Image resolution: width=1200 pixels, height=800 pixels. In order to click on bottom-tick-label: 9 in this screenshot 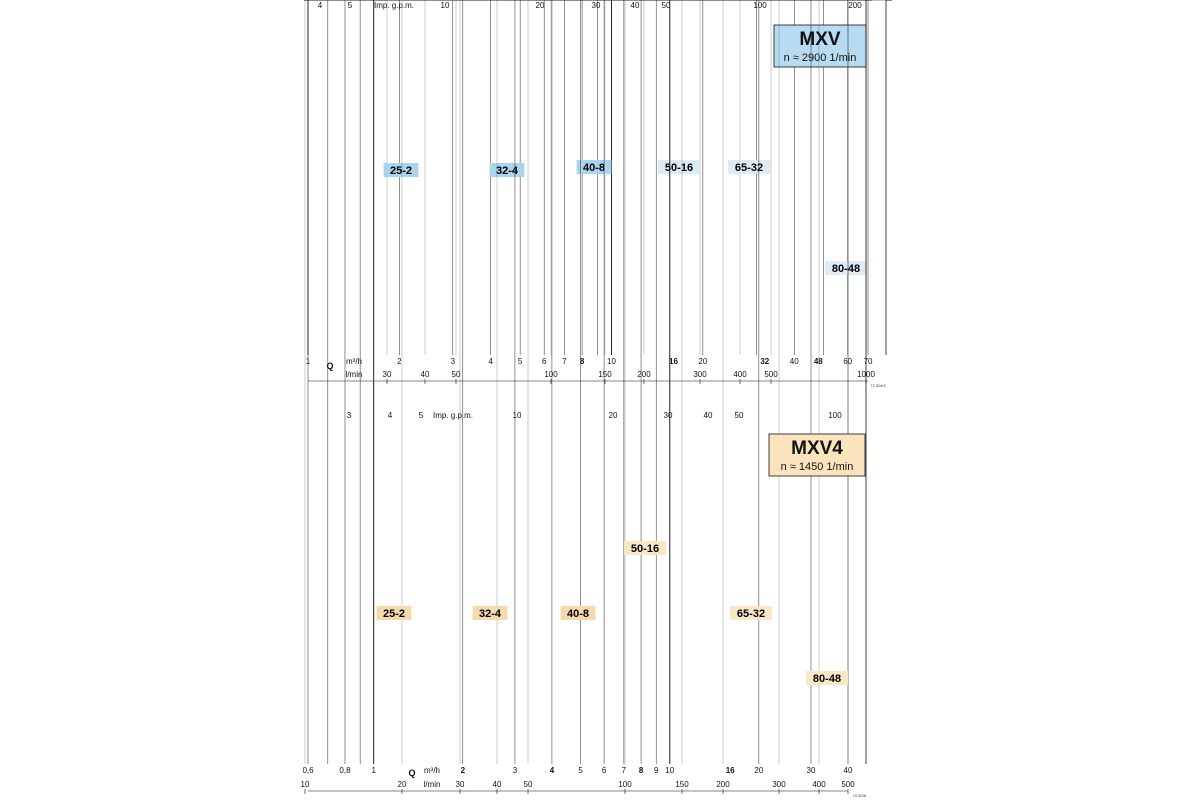, I will do `click(656, 770)`.